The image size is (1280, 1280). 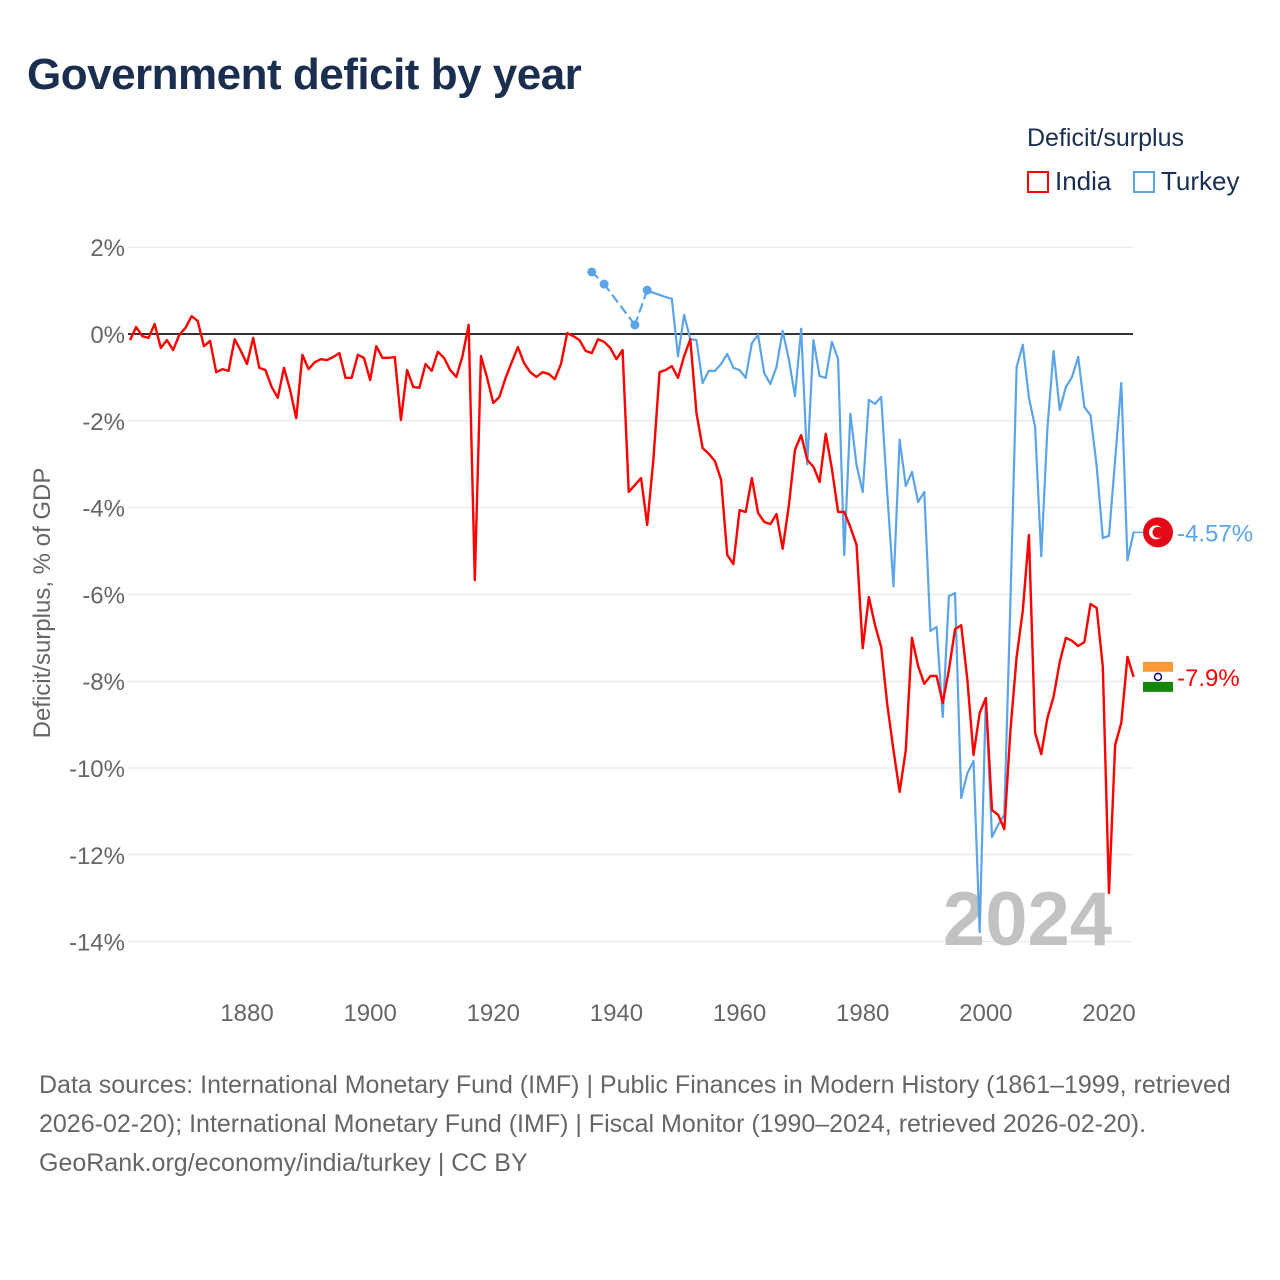 I want to click on x-tick-label: 1960, so click(x=739, y=1013).